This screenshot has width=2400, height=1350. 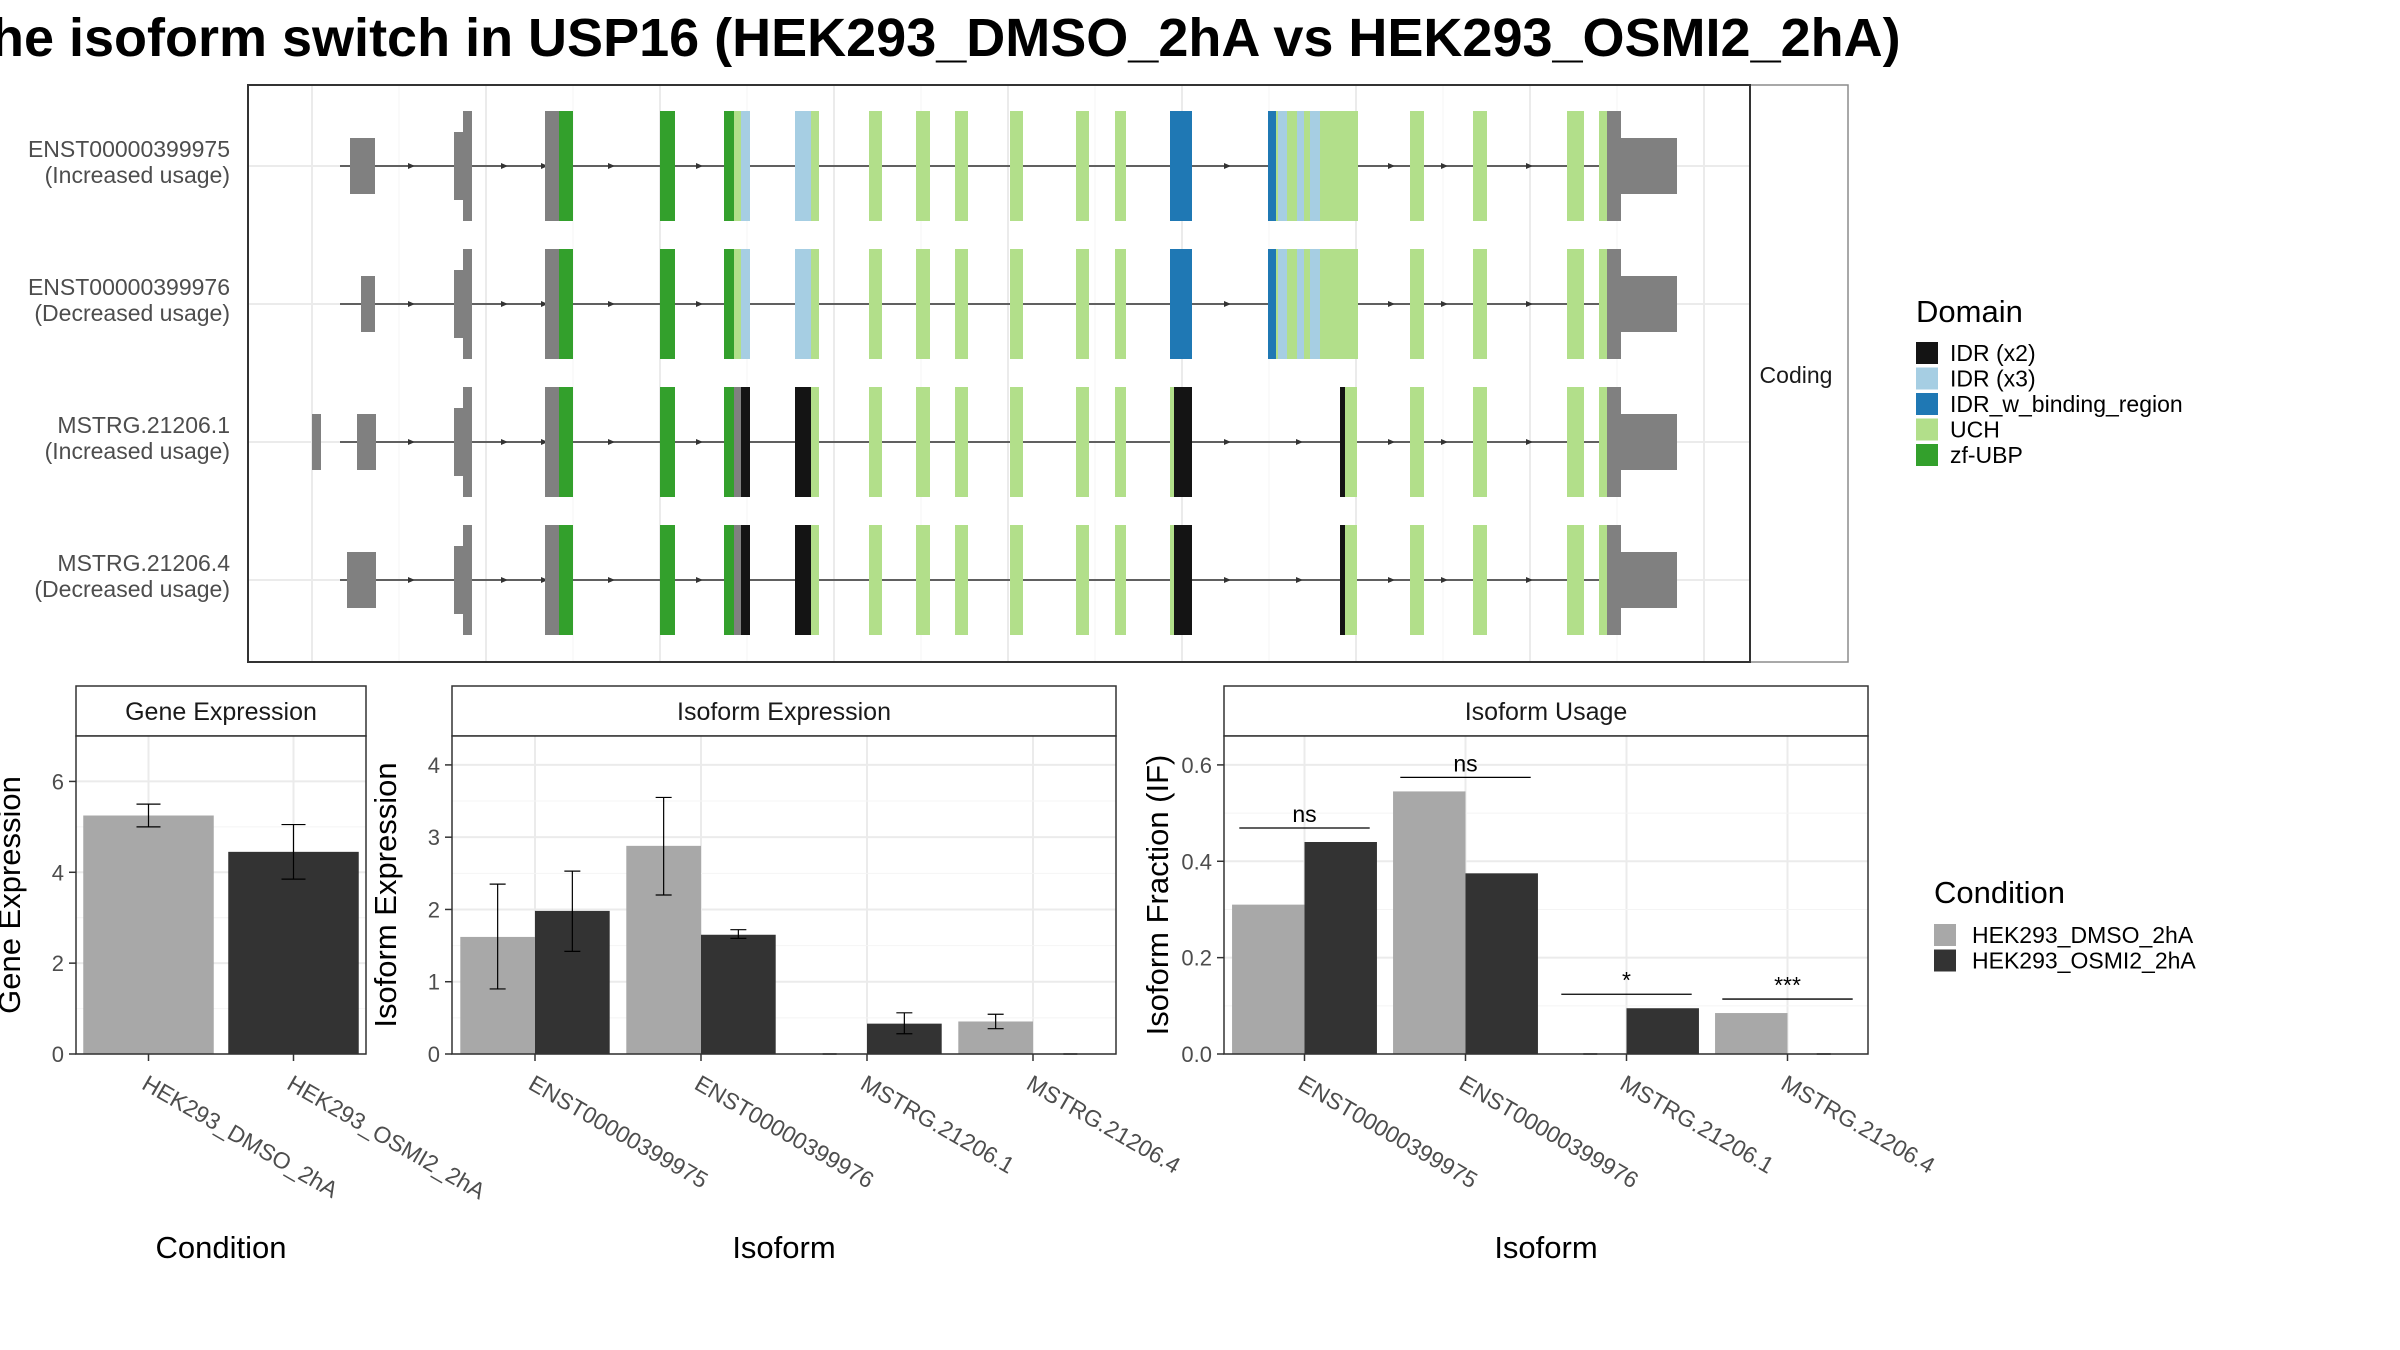 What do you see at coordinates (1626, 980) in the screenshot?
I see `significance-label: *` at bounding box center [1626, 980].